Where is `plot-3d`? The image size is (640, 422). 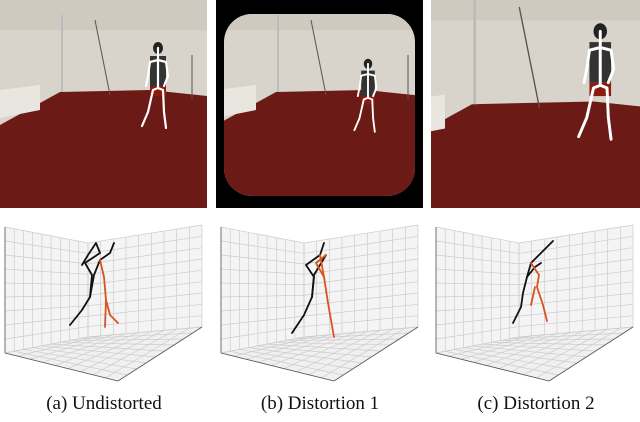
plot-3d is located at coordinates (534, 303).